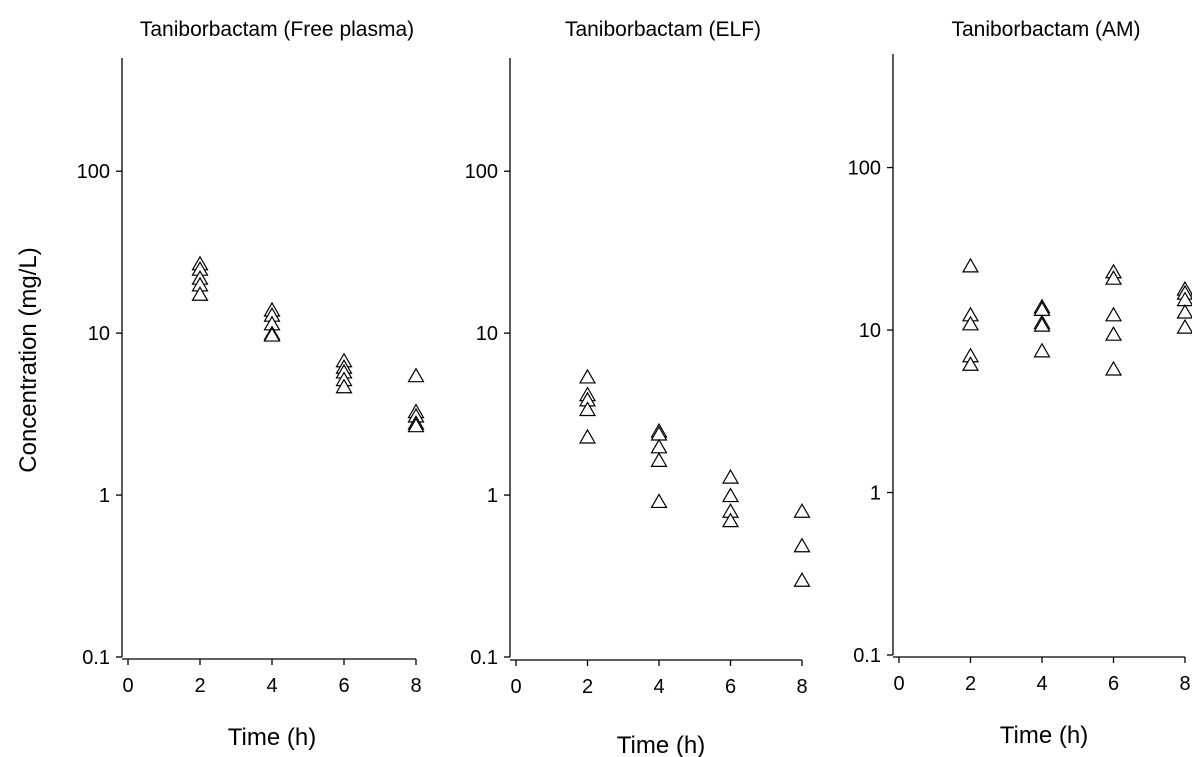  Describe the element at coordinates (663, 29) in the screenshot. I see `panel-title: Taniborbactam (ELF)` at that location.